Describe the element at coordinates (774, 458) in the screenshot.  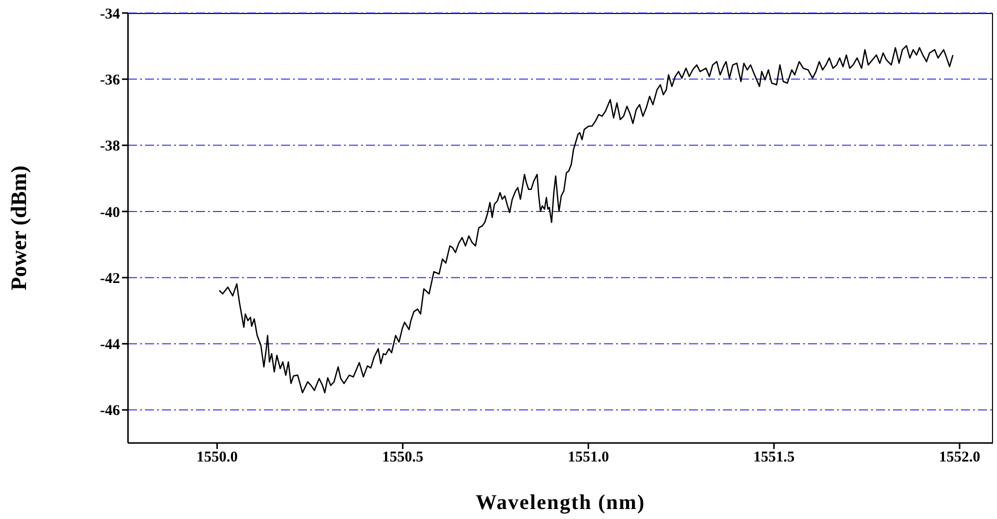
I see `x-tick-label: 1551.5` at that location.